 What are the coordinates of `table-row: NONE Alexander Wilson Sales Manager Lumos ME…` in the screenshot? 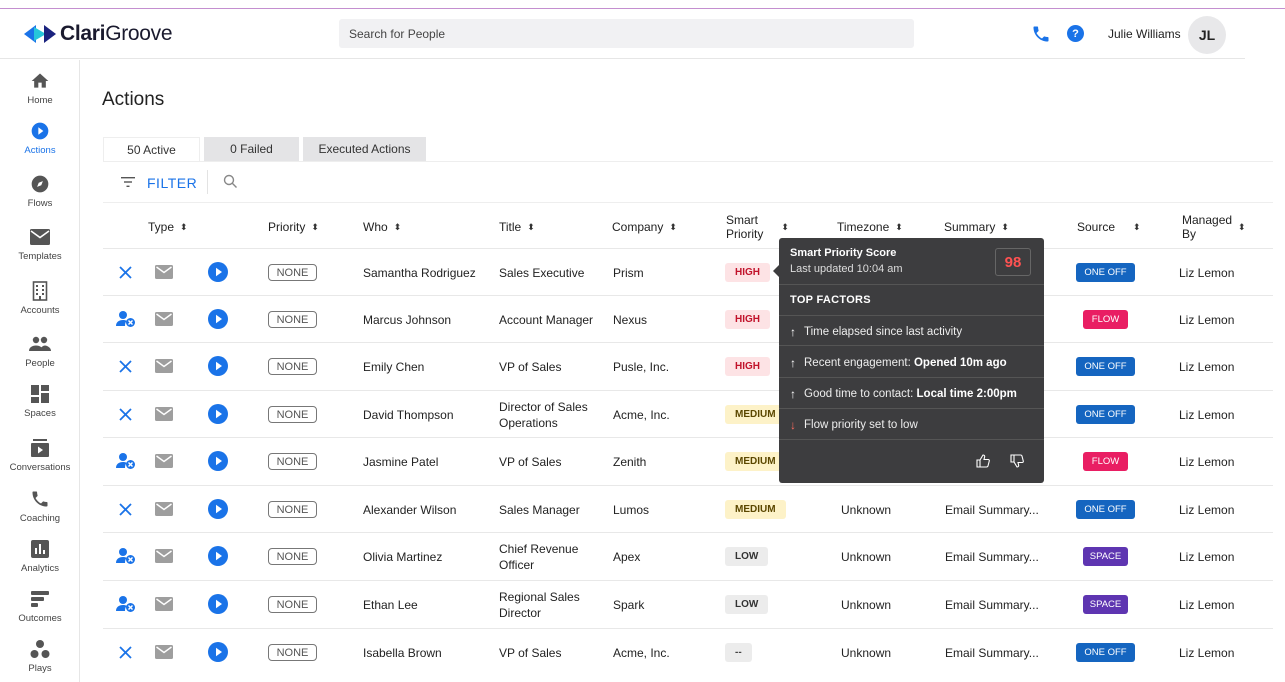 It's located at (688, 508).